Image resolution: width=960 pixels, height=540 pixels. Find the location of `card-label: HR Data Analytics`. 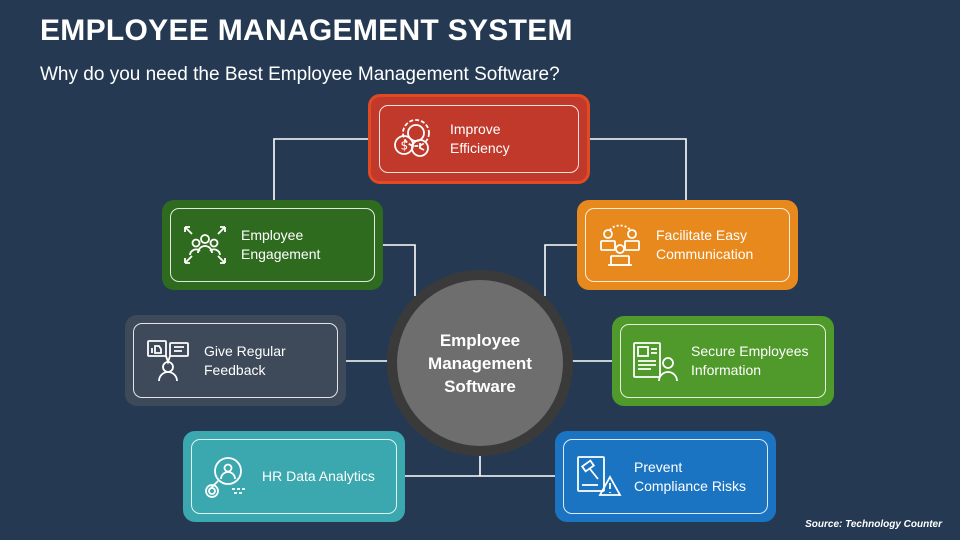

card-label: HR Data Analytics is located at coordinates (318, 476).